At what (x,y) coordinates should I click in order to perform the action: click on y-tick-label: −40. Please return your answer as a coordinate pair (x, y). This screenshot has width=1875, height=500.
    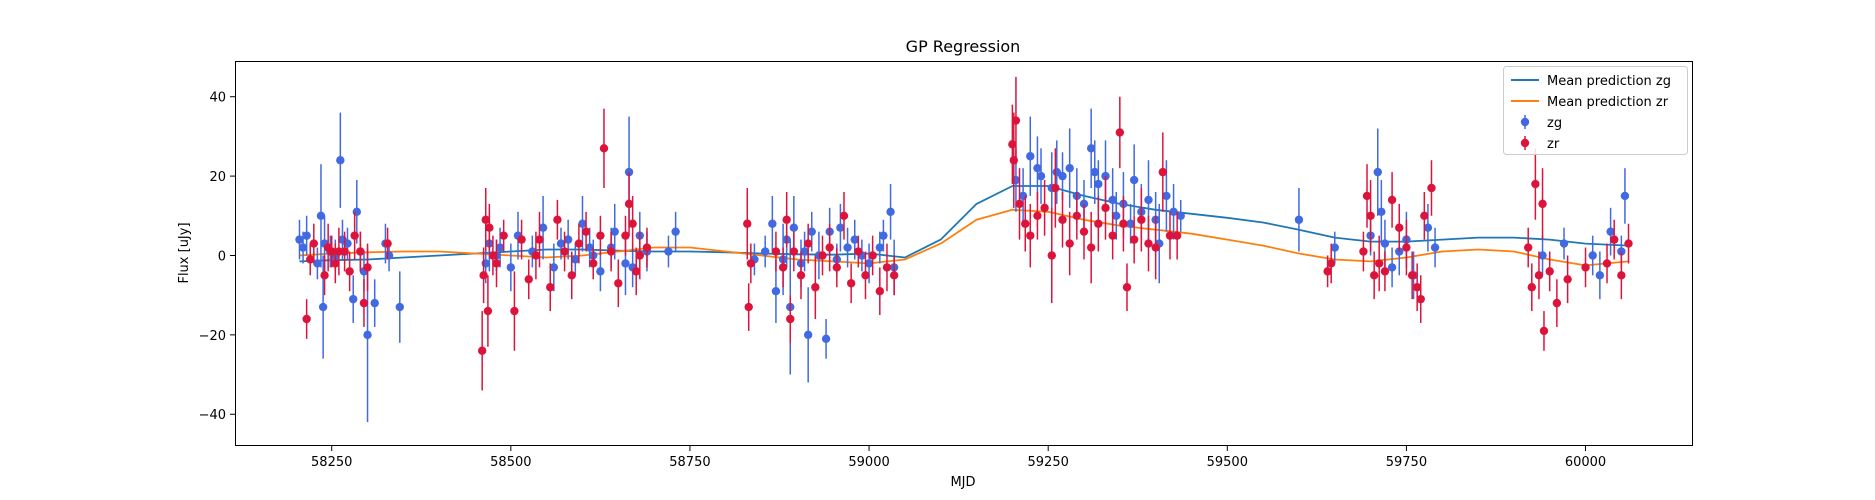
    Looking at the image, I should click on (212, 415).